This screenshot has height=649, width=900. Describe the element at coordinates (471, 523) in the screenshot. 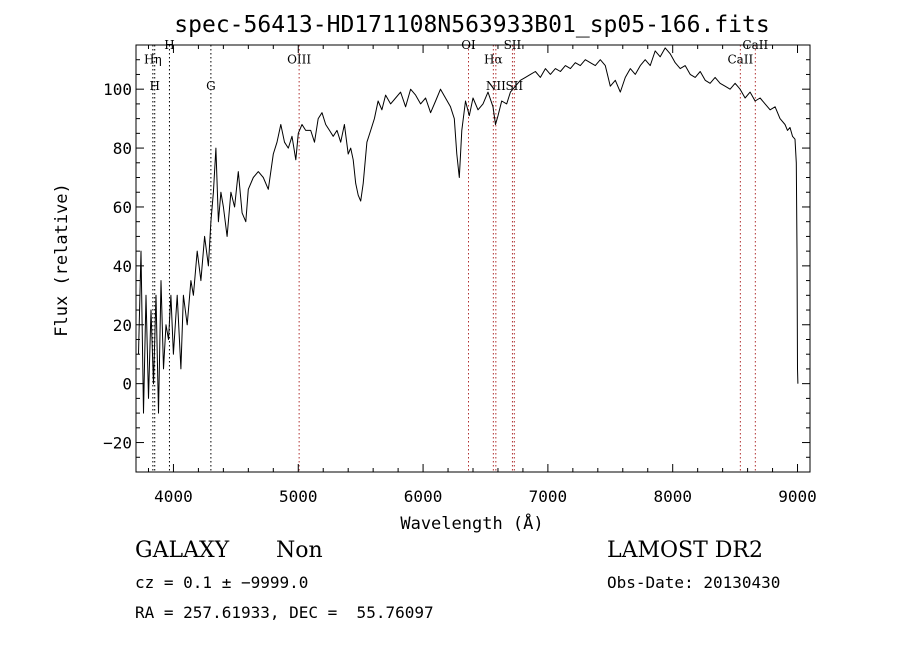

I see `x-axis-label: Wavelength (Å)` at that location.